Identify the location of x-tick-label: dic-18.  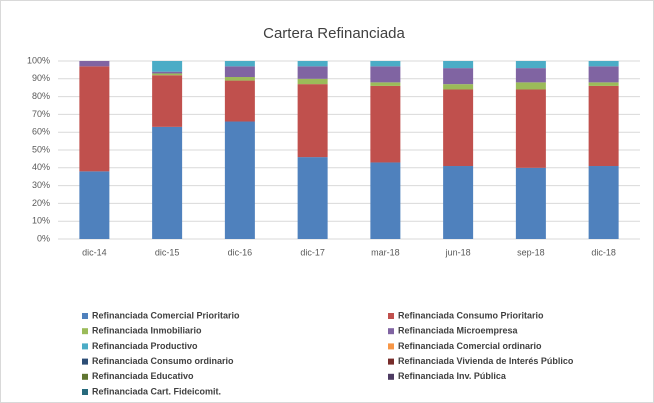
(603, 252).